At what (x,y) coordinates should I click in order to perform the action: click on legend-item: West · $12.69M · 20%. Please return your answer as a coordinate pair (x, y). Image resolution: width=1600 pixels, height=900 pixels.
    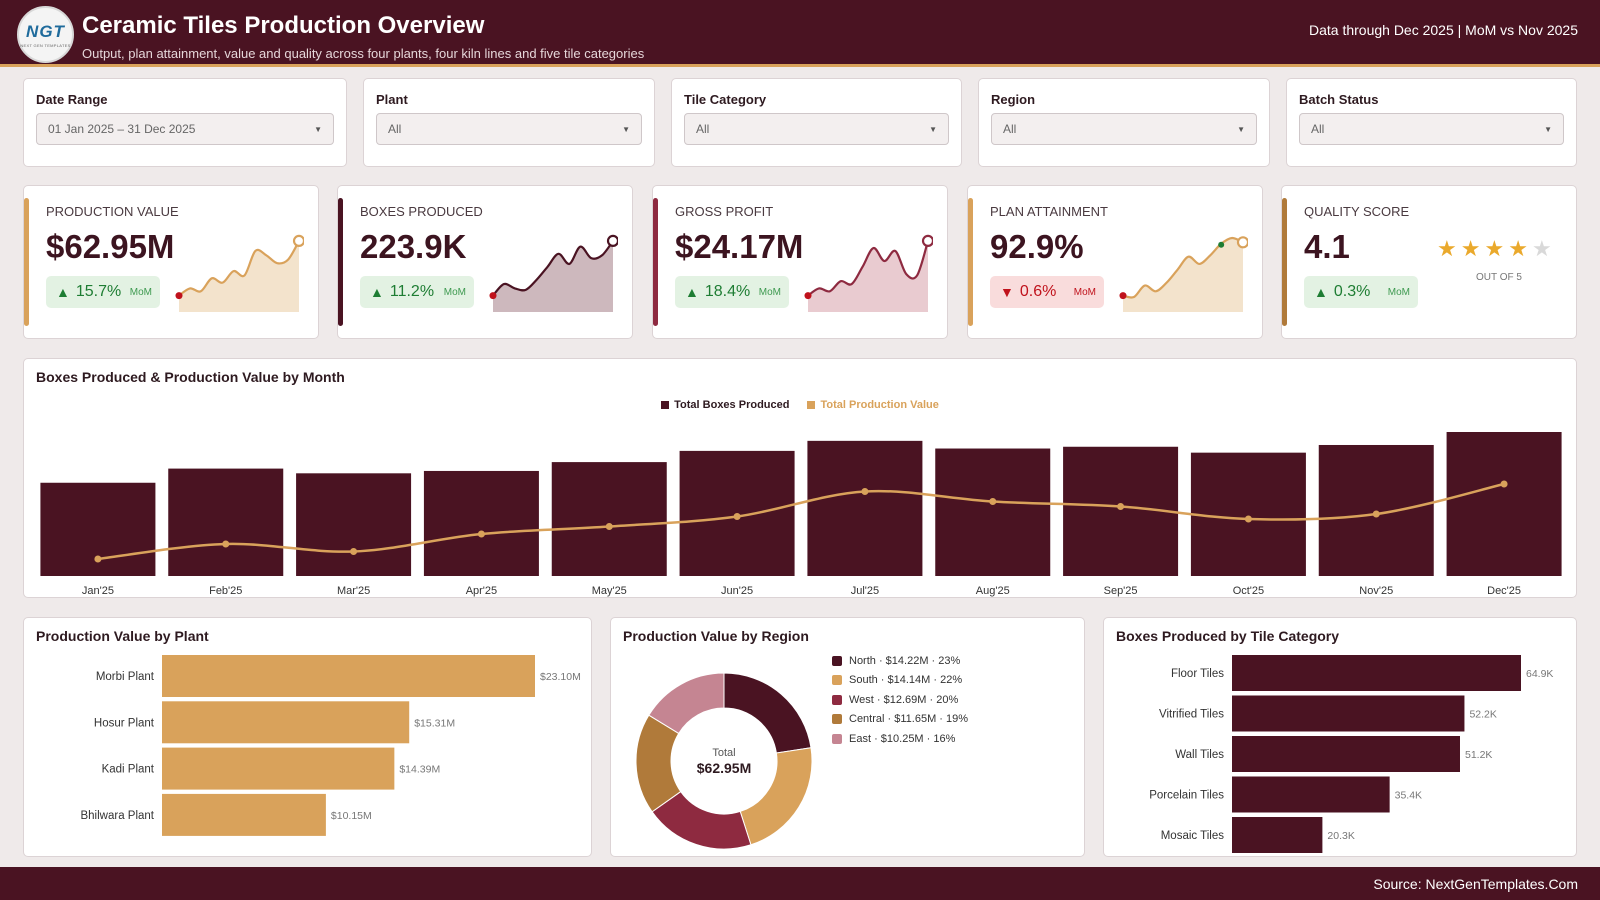
    Looking at the image, I should click on (900, 700).